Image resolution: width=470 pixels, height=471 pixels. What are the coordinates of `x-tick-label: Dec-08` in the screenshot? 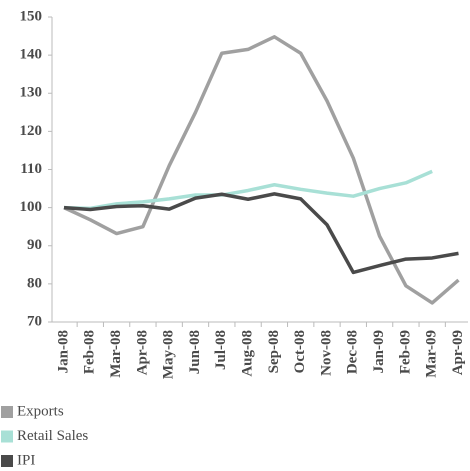 It's located at (353, 352).